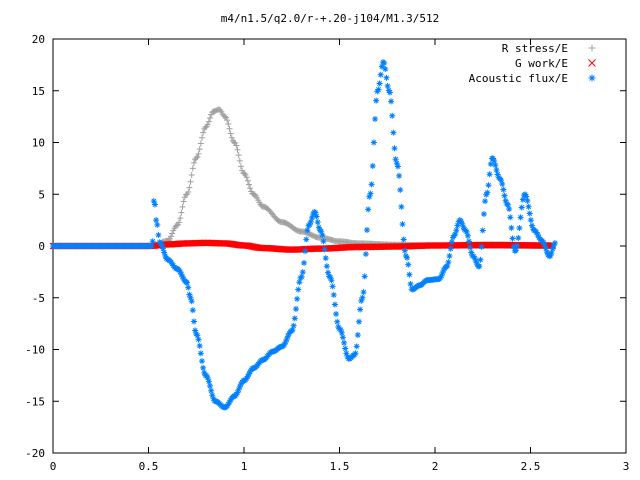 Image resolution: width=640 pixels, height=480 pixels. Describe the element at coordinates (435, 466) in the screenshot. I see `x-tick-label: 2` at that location.